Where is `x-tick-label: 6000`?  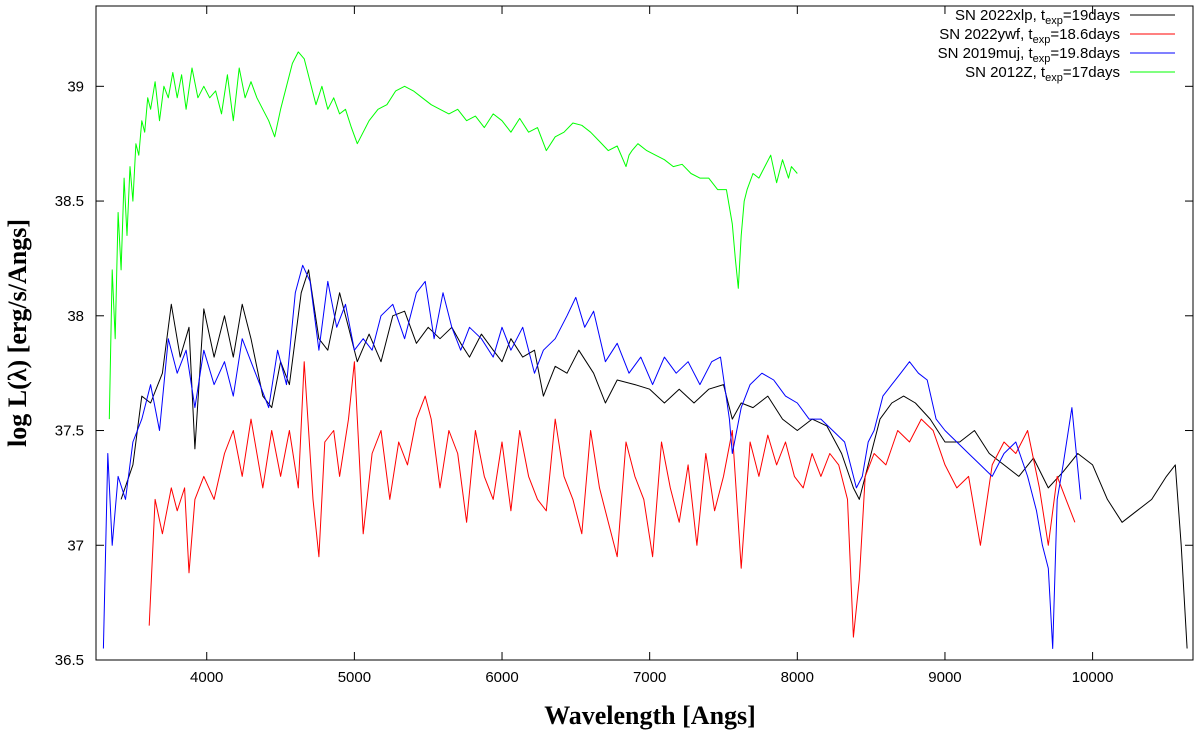
x-tick-label: 6000 is located at coordinates (501, 677).